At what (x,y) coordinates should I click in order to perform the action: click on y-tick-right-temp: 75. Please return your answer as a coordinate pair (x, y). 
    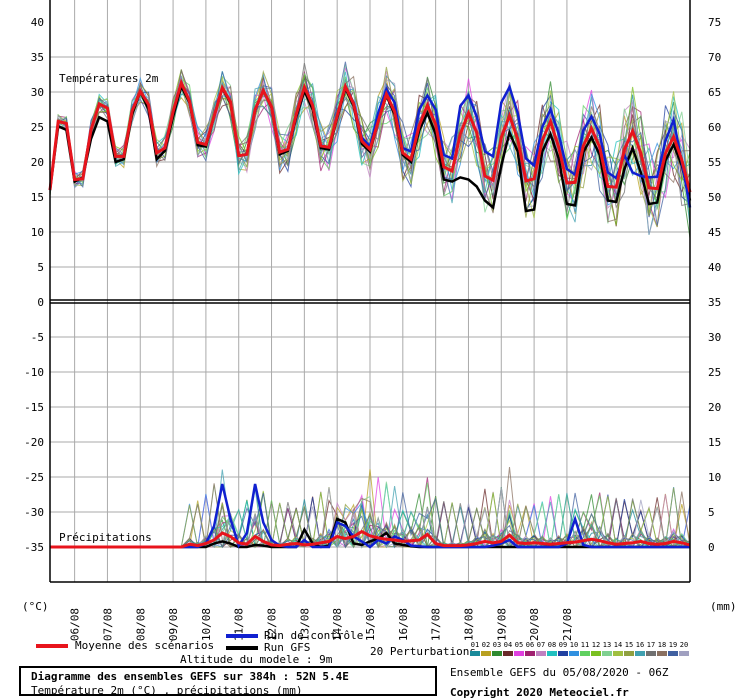
    Looking at the image, I should click on (714, 22).